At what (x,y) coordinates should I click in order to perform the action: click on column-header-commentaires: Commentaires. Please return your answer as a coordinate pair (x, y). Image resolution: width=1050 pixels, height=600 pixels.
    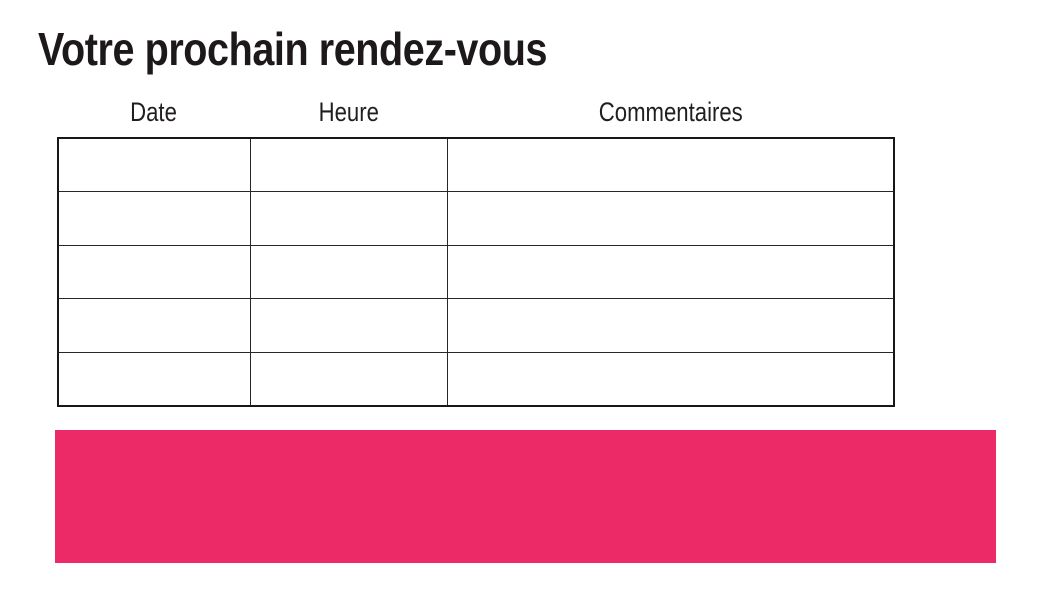
    Looking at the image, I should click on (671, 111).